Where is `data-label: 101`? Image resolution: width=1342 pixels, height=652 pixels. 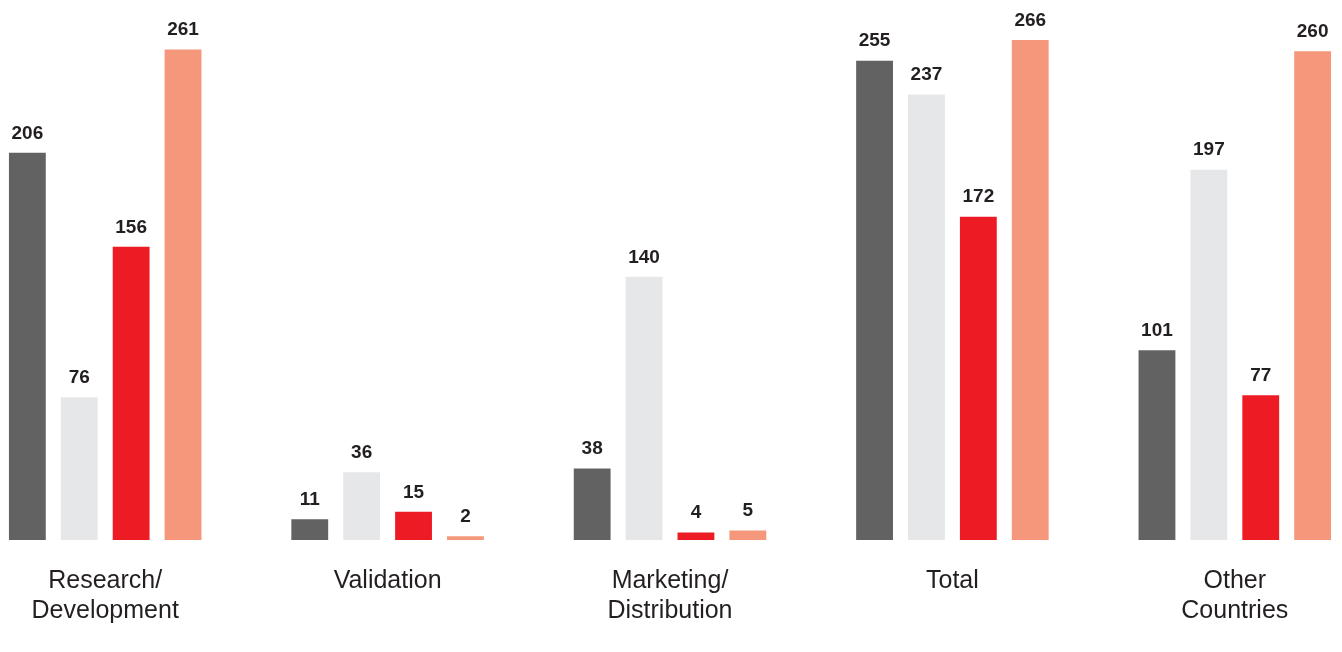 data-label: 101 is located at coordinates (1157, 329).